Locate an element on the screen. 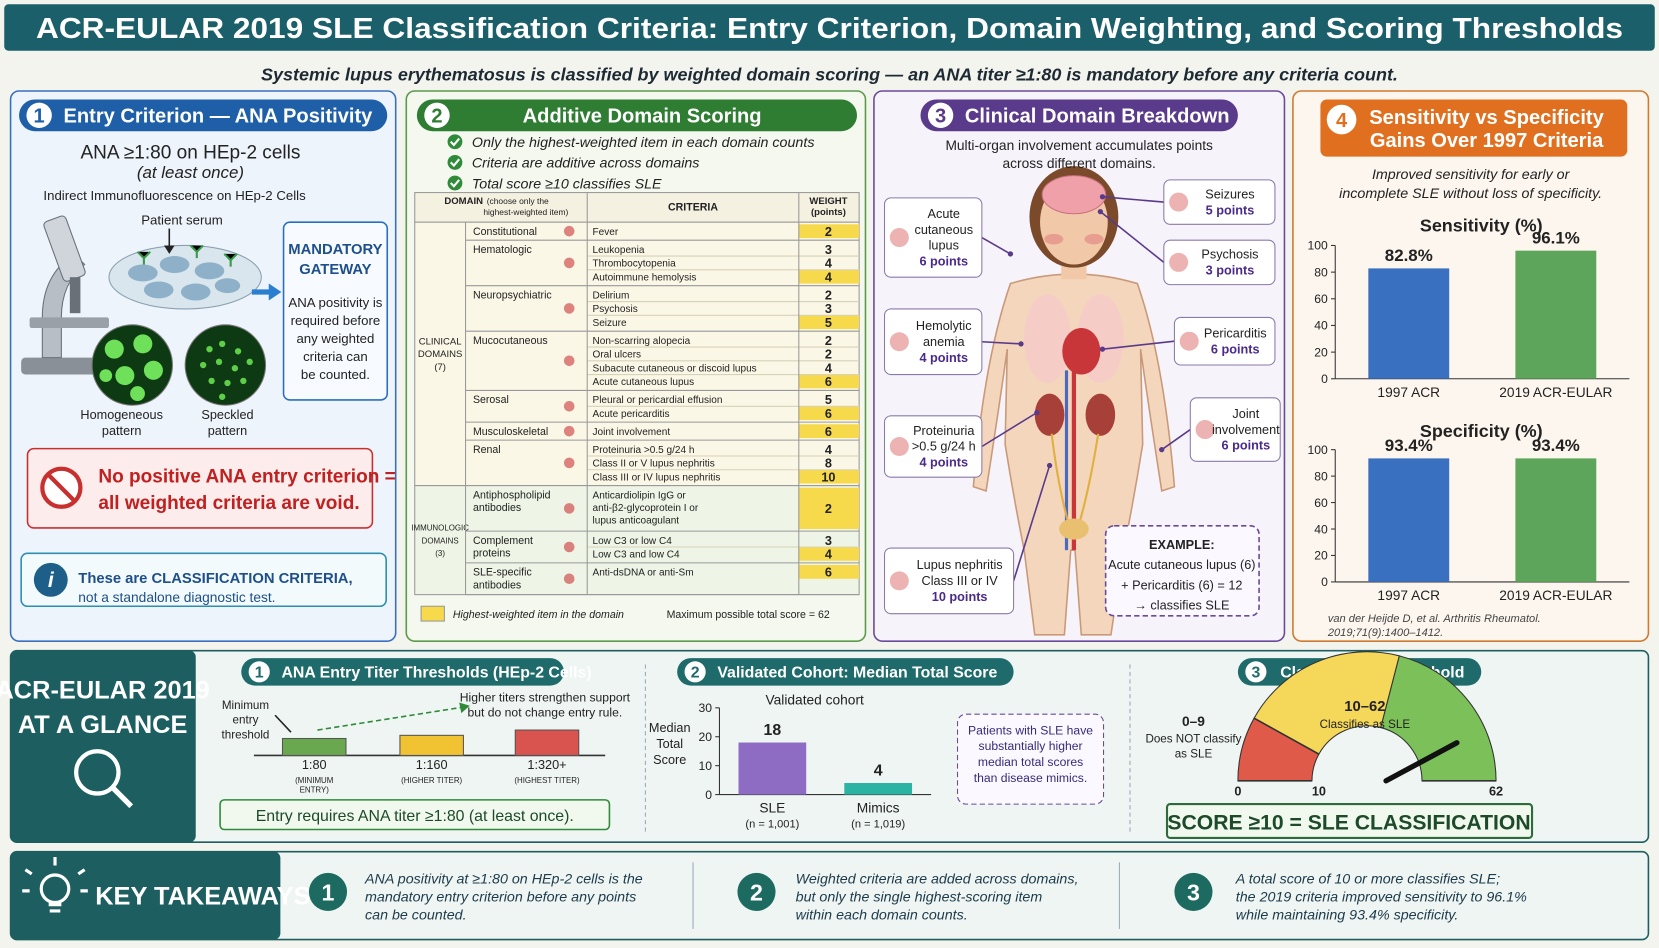 The height and width of the screenshot is (948, 1659). example-text: → classifies SLE is located at coordinates (1181, 605).